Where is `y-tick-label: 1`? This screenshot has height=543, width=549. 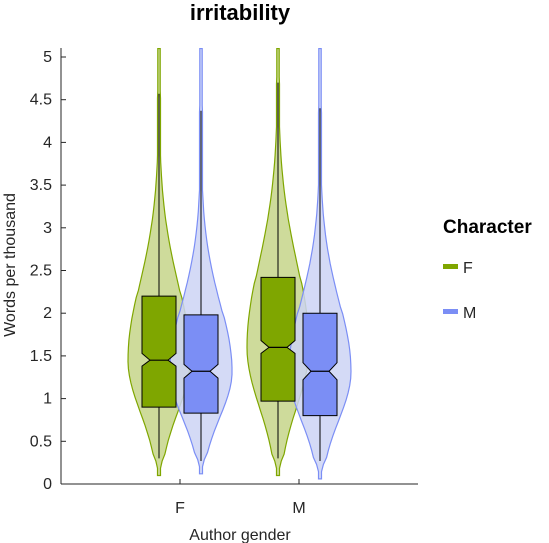
y-tick-label: 1 is located at coordinates (47, 399).